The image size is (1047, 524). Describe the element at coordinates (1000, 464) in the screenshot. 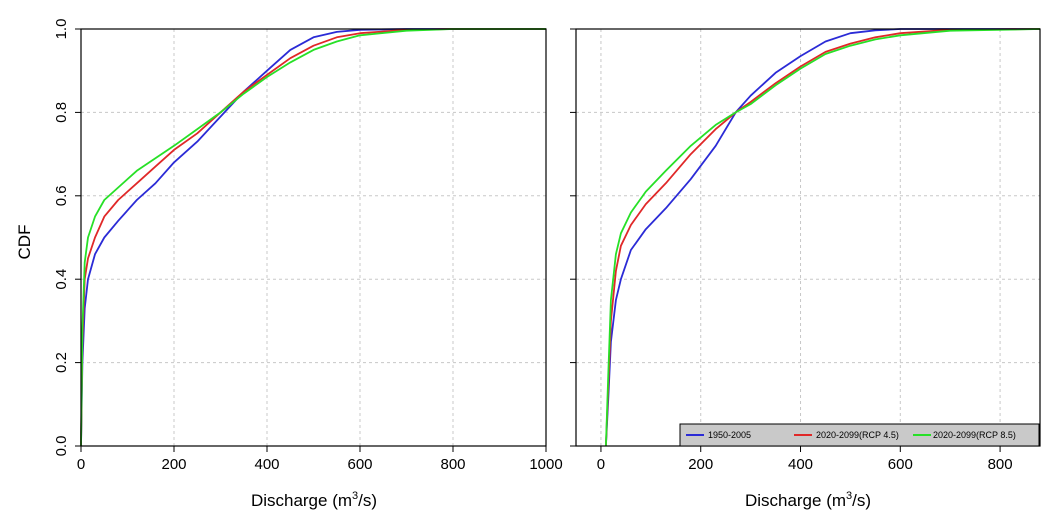

I see `right-x-tick-label-4: 800` at that location.